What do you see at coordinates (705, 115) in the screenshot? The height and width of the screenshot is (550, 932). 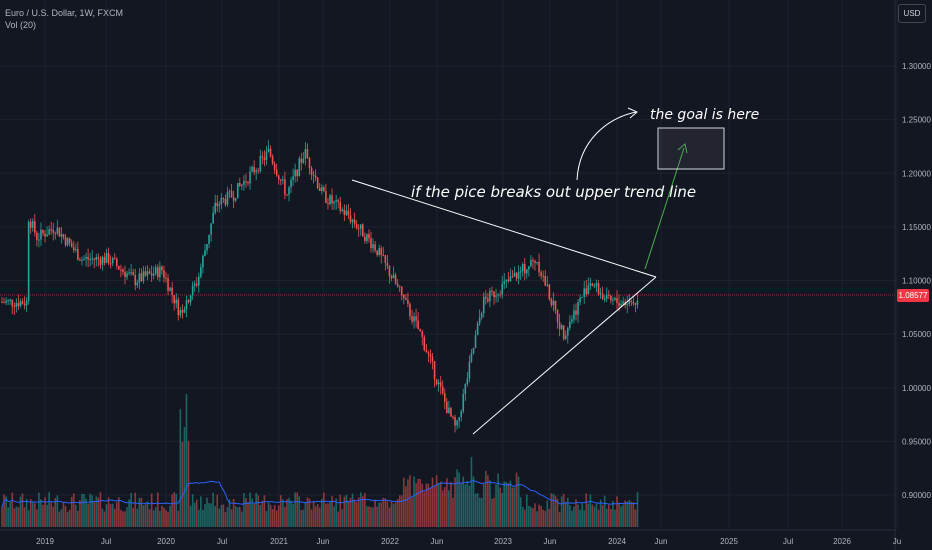 I see `goal-note-text: the goal is here` at bounding box center [705, 115].